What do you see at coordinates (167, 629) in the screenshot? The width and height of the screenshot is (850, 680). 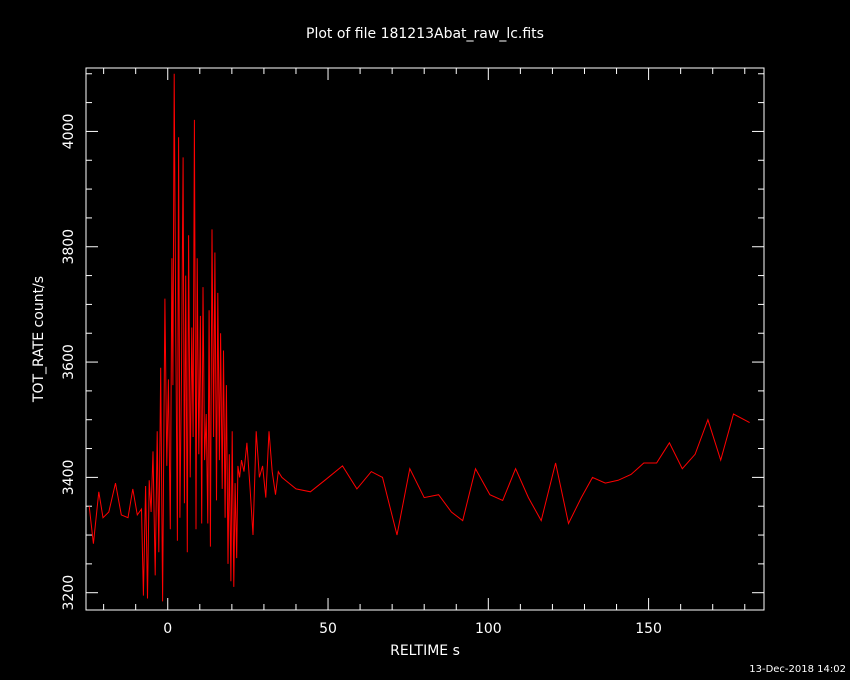 I see `x-tick-label: 0` at bounding box center [167, 629].